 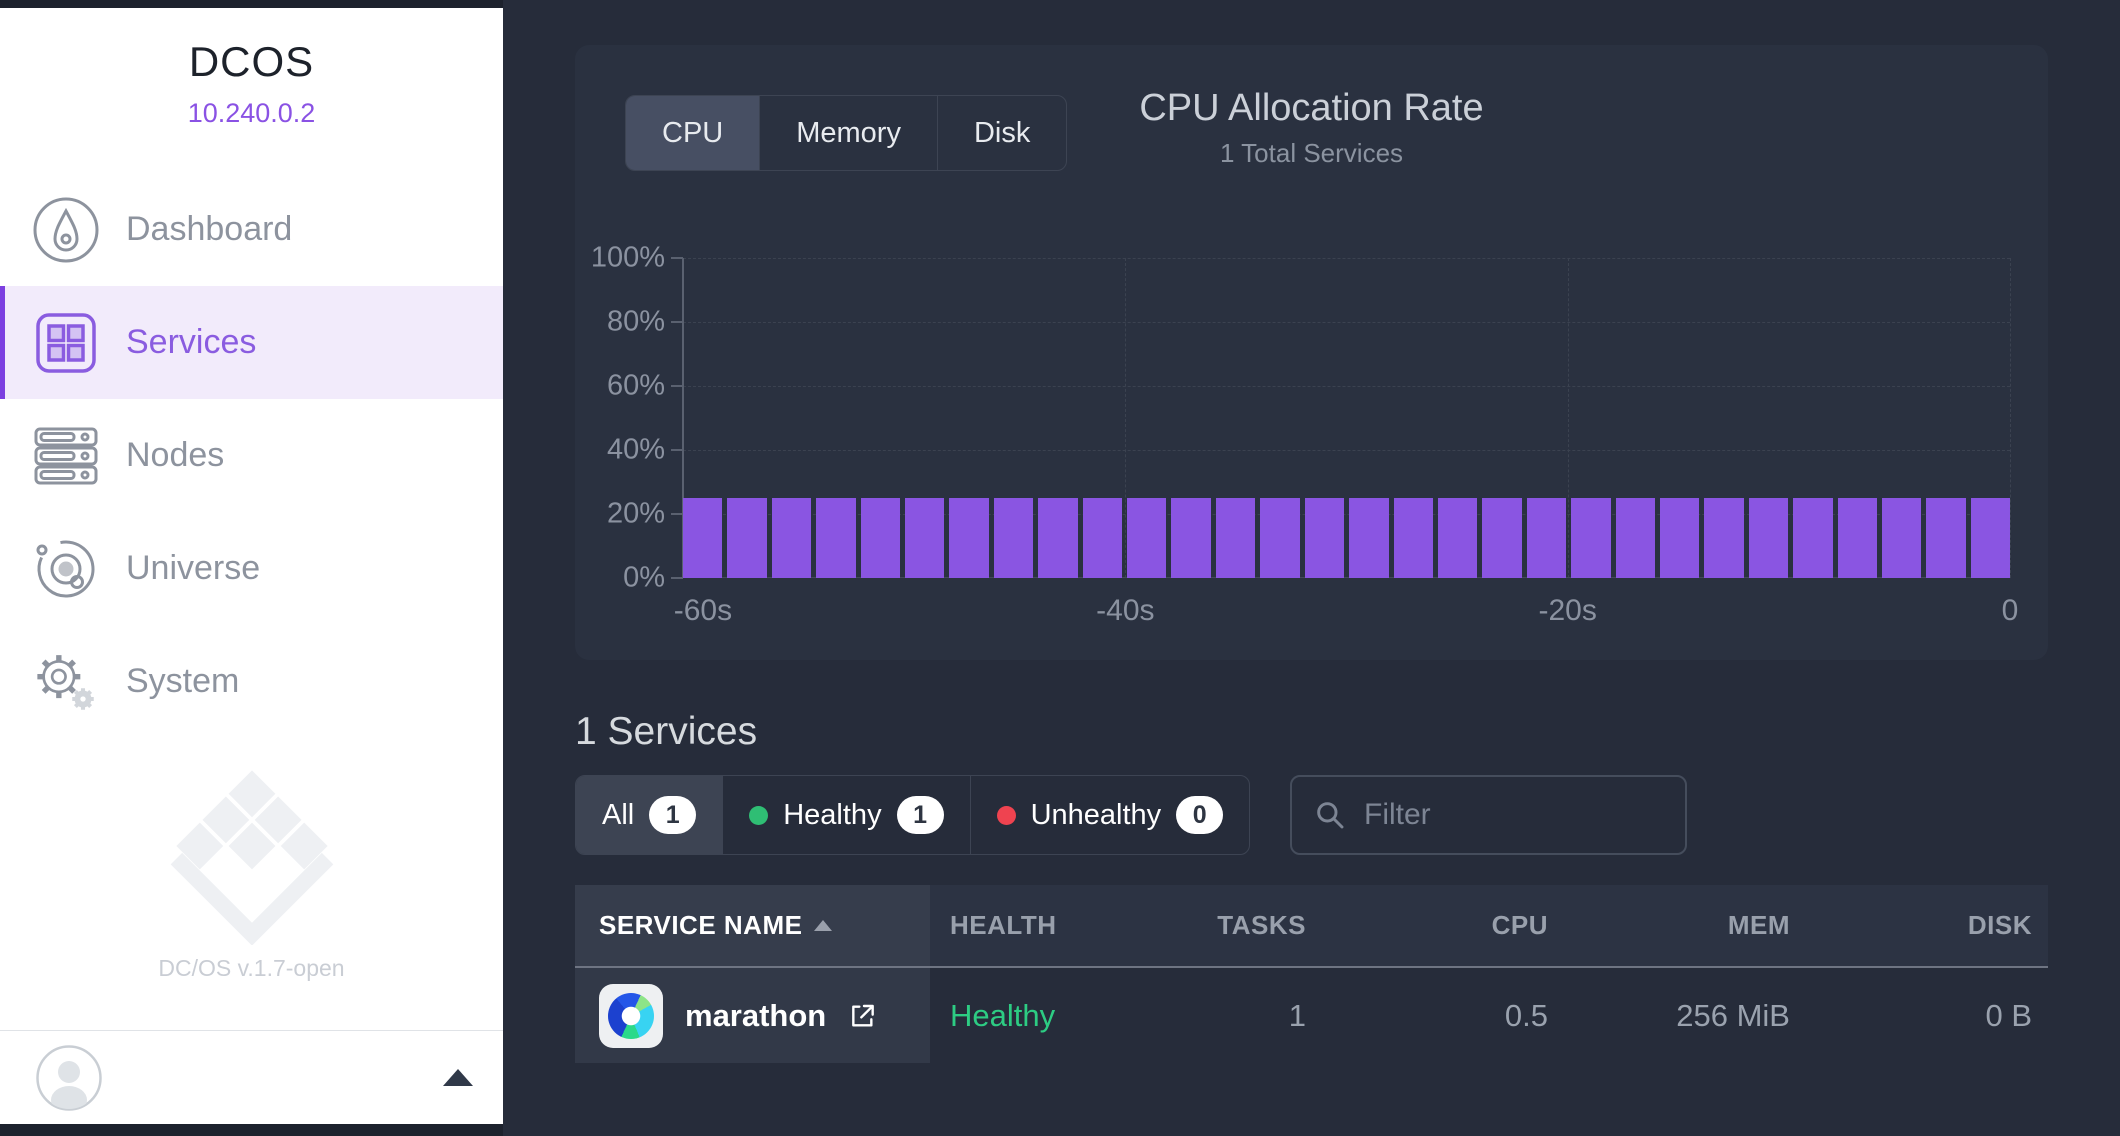 I want to click on health-filter-group: All 1 Healthy 1 Unhealthy 0, so click(x=913, y=815).